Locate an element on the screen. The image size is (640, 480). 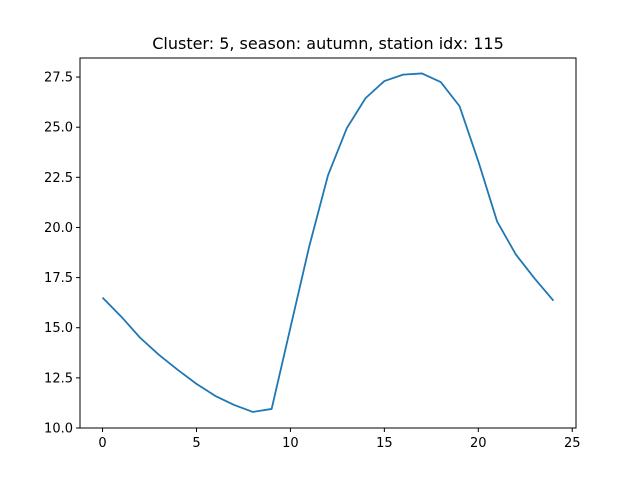
x-axis: 0 5 10 15 20 25 is located at coordinates (339, 439).